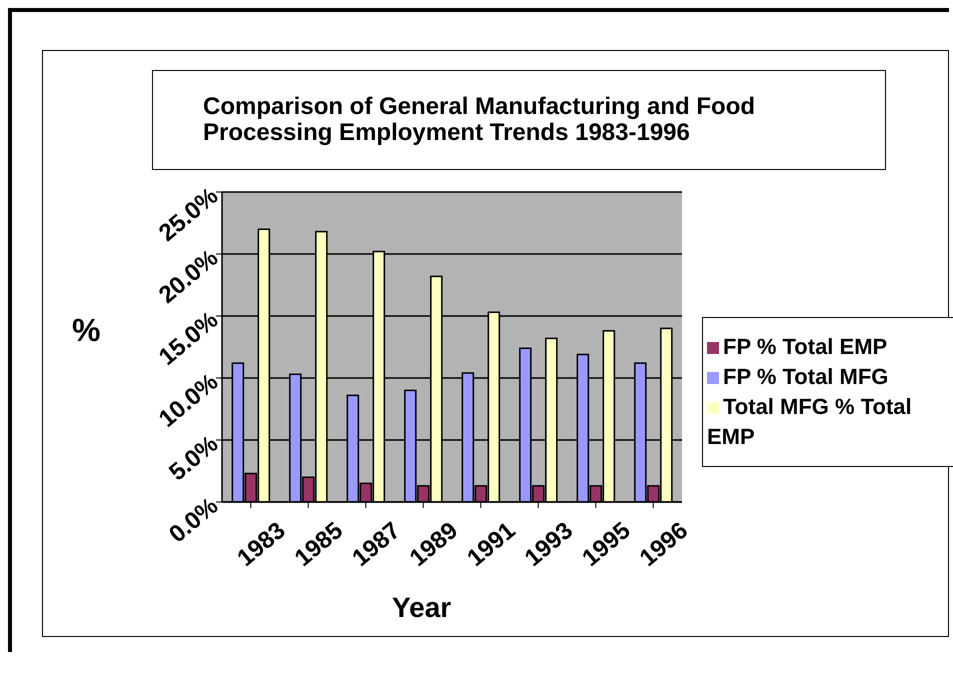 The height and width of the screenshot is (673, 953). I want to click on legend-label: FP % Total MFG, so click(805, 376).